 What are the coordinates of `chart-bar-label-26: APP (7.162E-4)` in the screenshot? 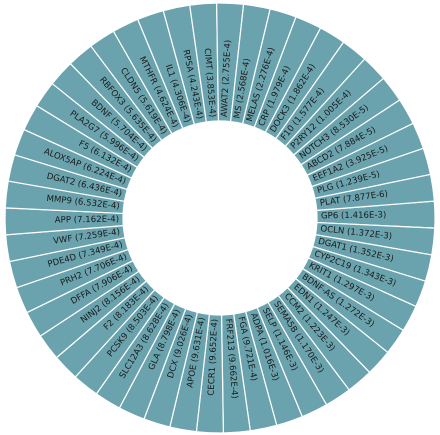 It's located at (87, 220).